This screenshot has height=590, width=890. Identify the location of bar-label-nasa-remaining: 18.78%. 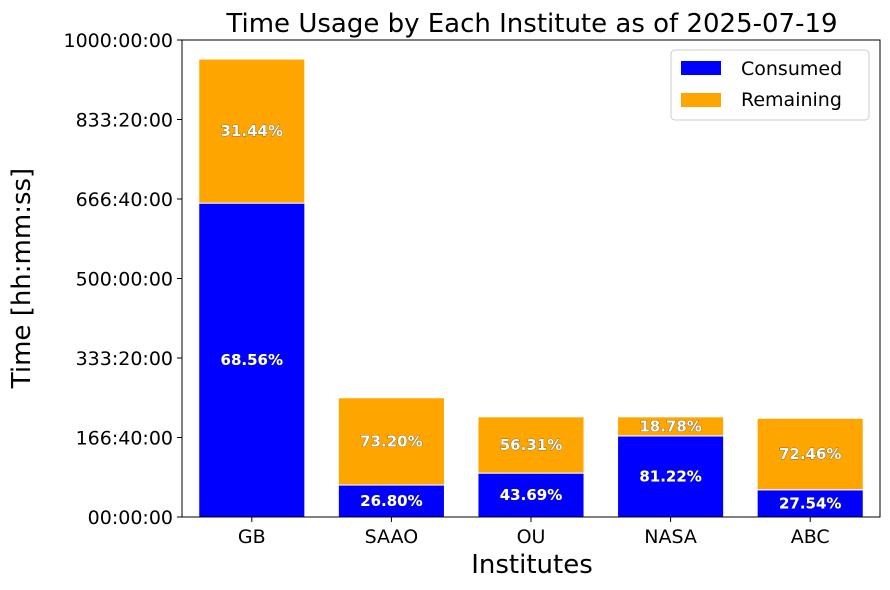
(670, 426).